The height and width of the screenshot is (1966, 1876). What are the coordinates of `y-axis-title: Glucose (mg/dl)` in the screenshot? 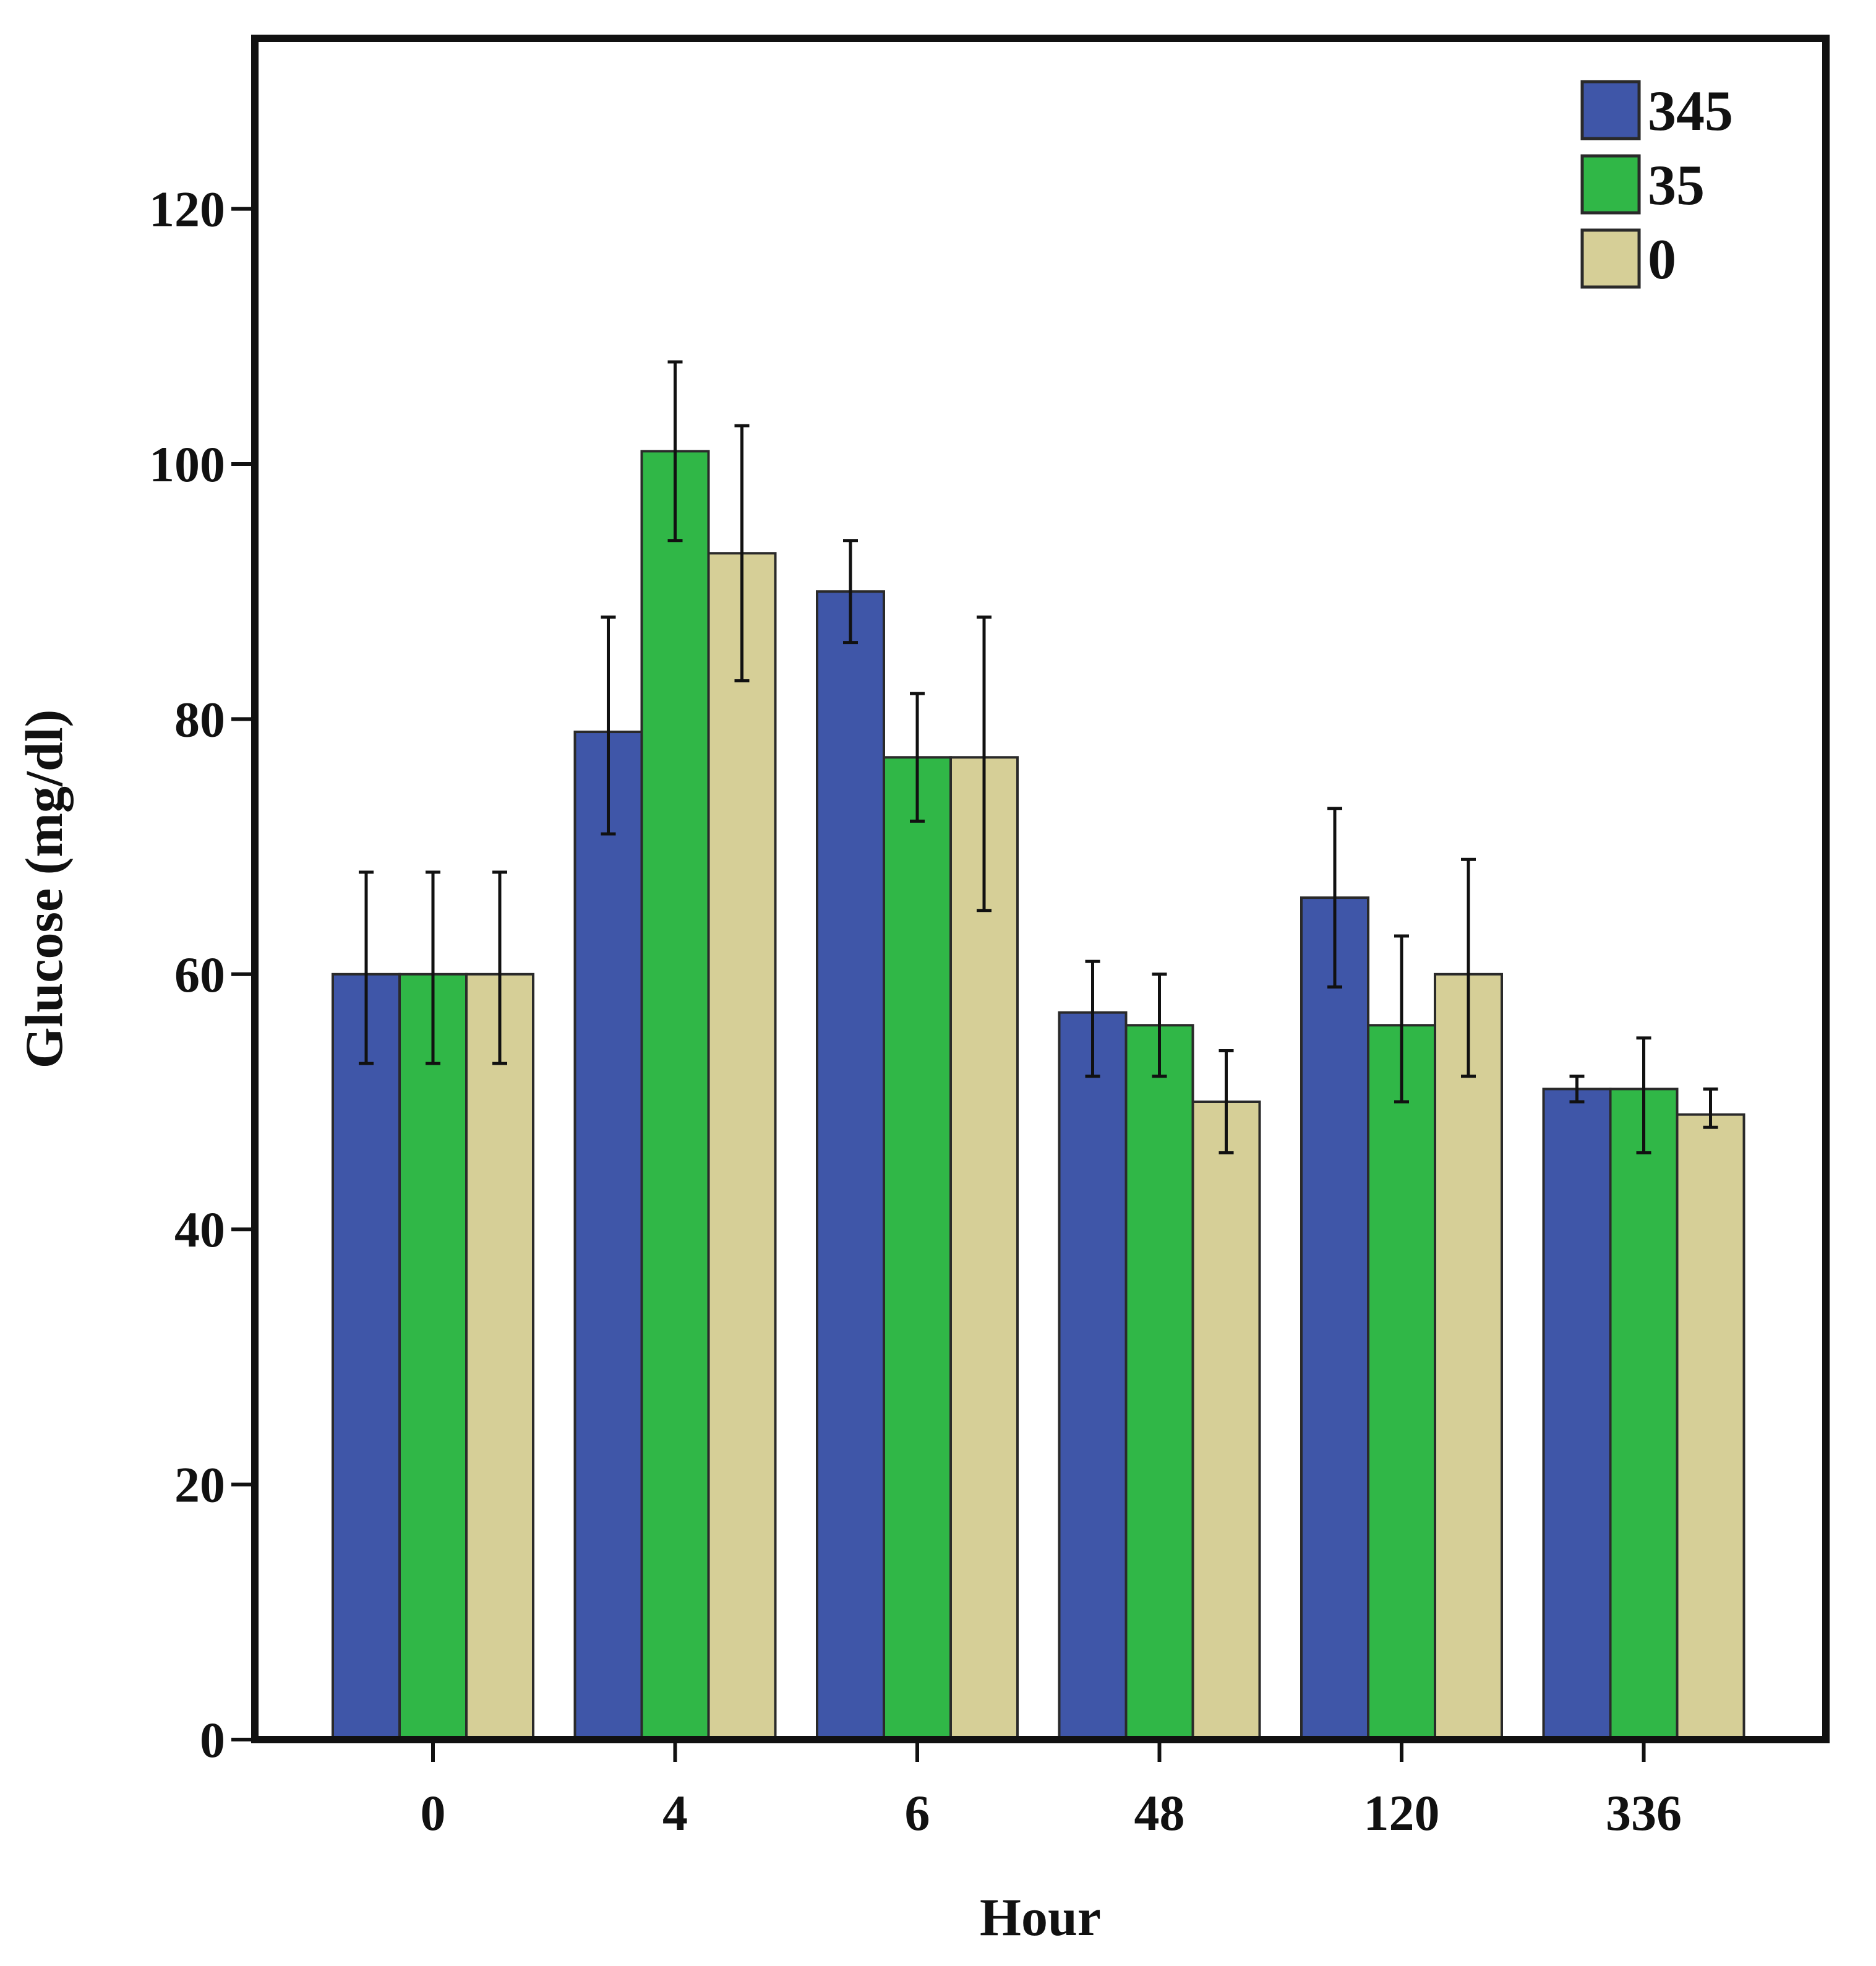 It's located at (44, 889).